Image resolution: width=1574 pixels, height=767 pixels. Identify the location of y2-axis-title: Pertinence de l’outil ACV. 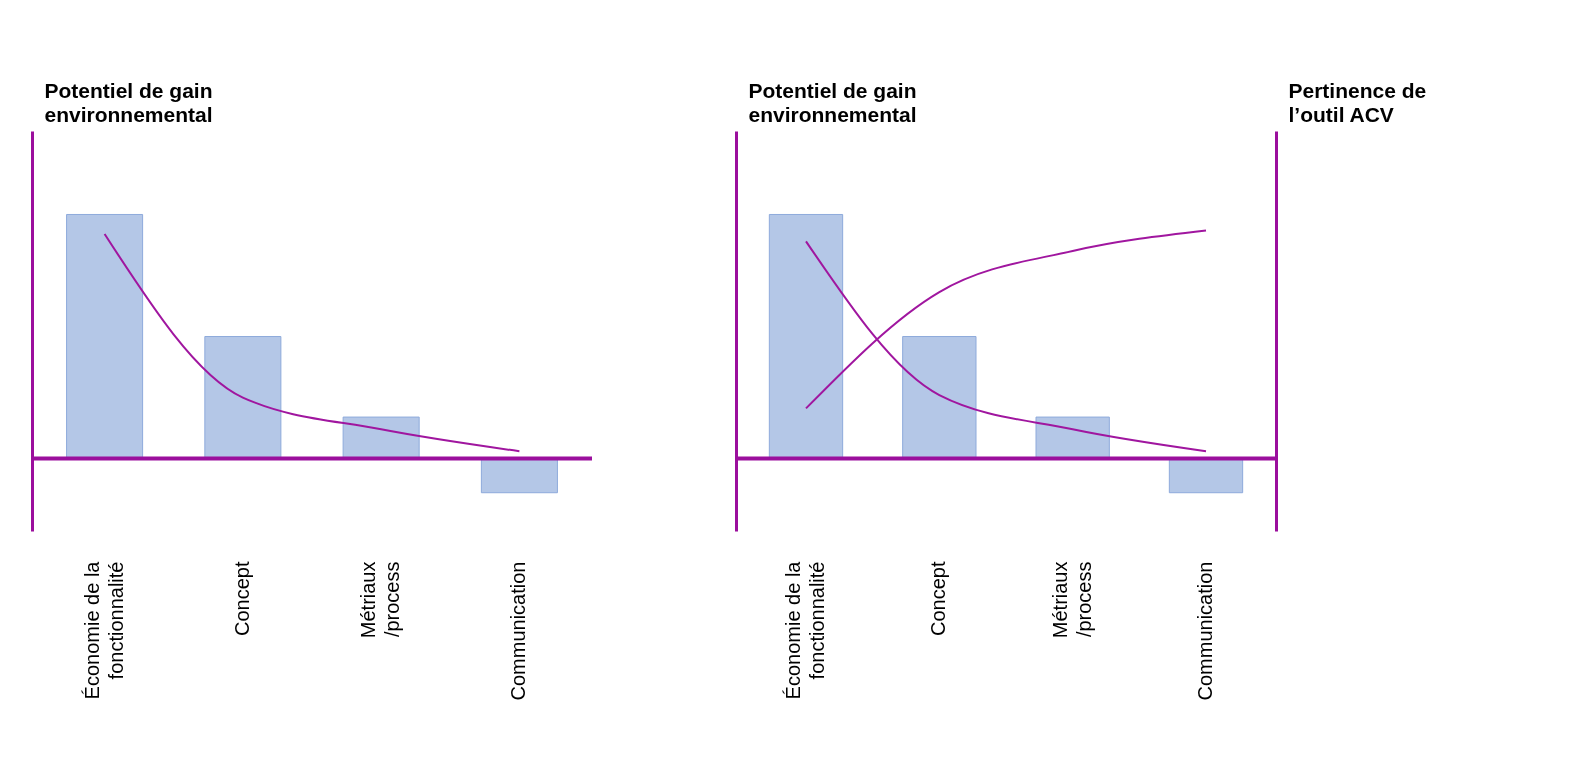
(1357, 102).